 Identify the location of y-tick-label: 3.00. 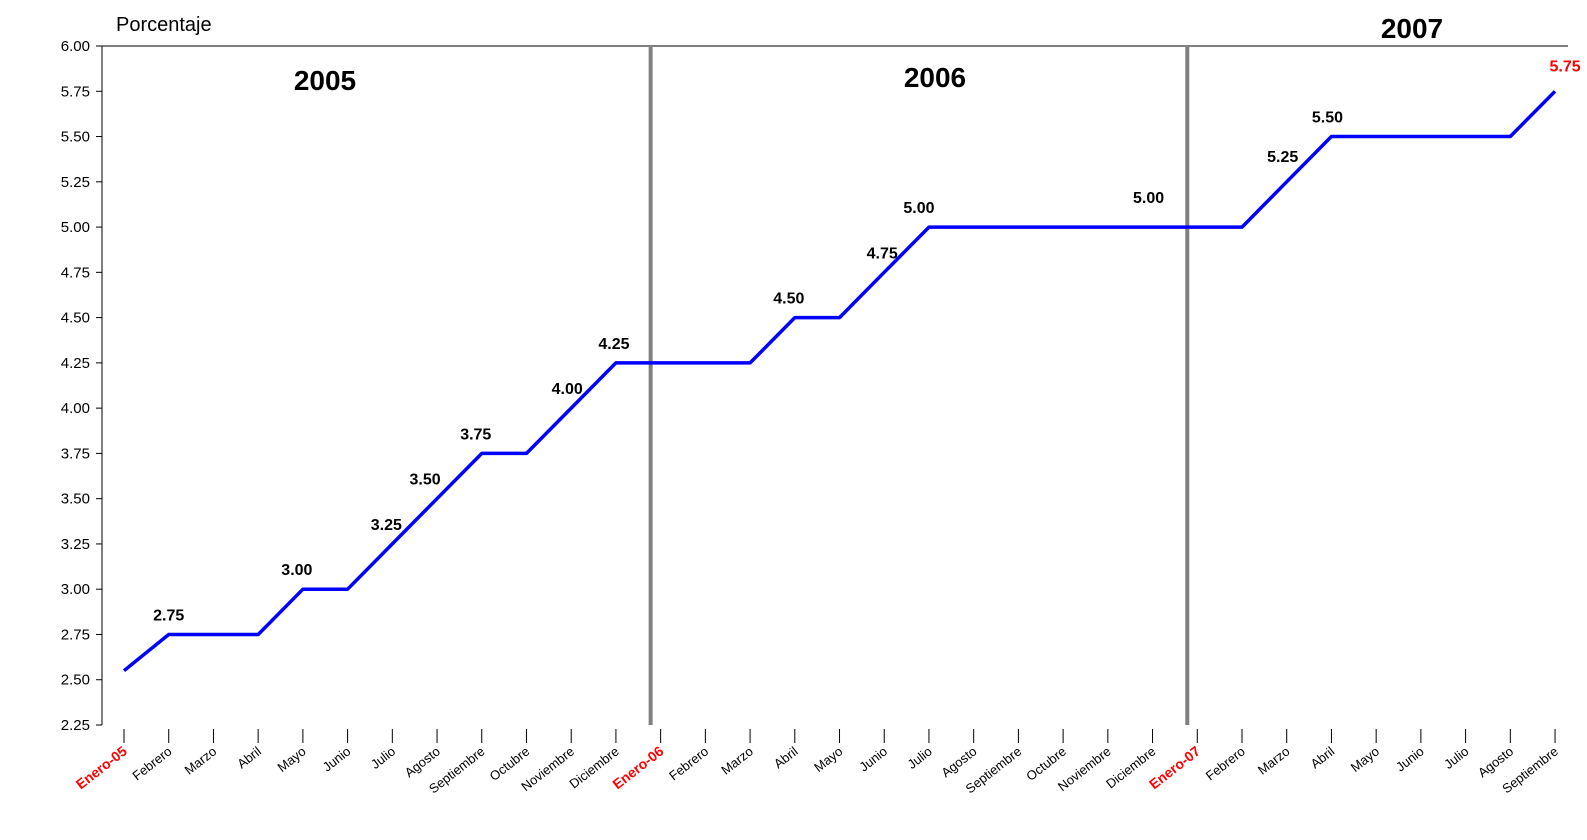
(75, 589).